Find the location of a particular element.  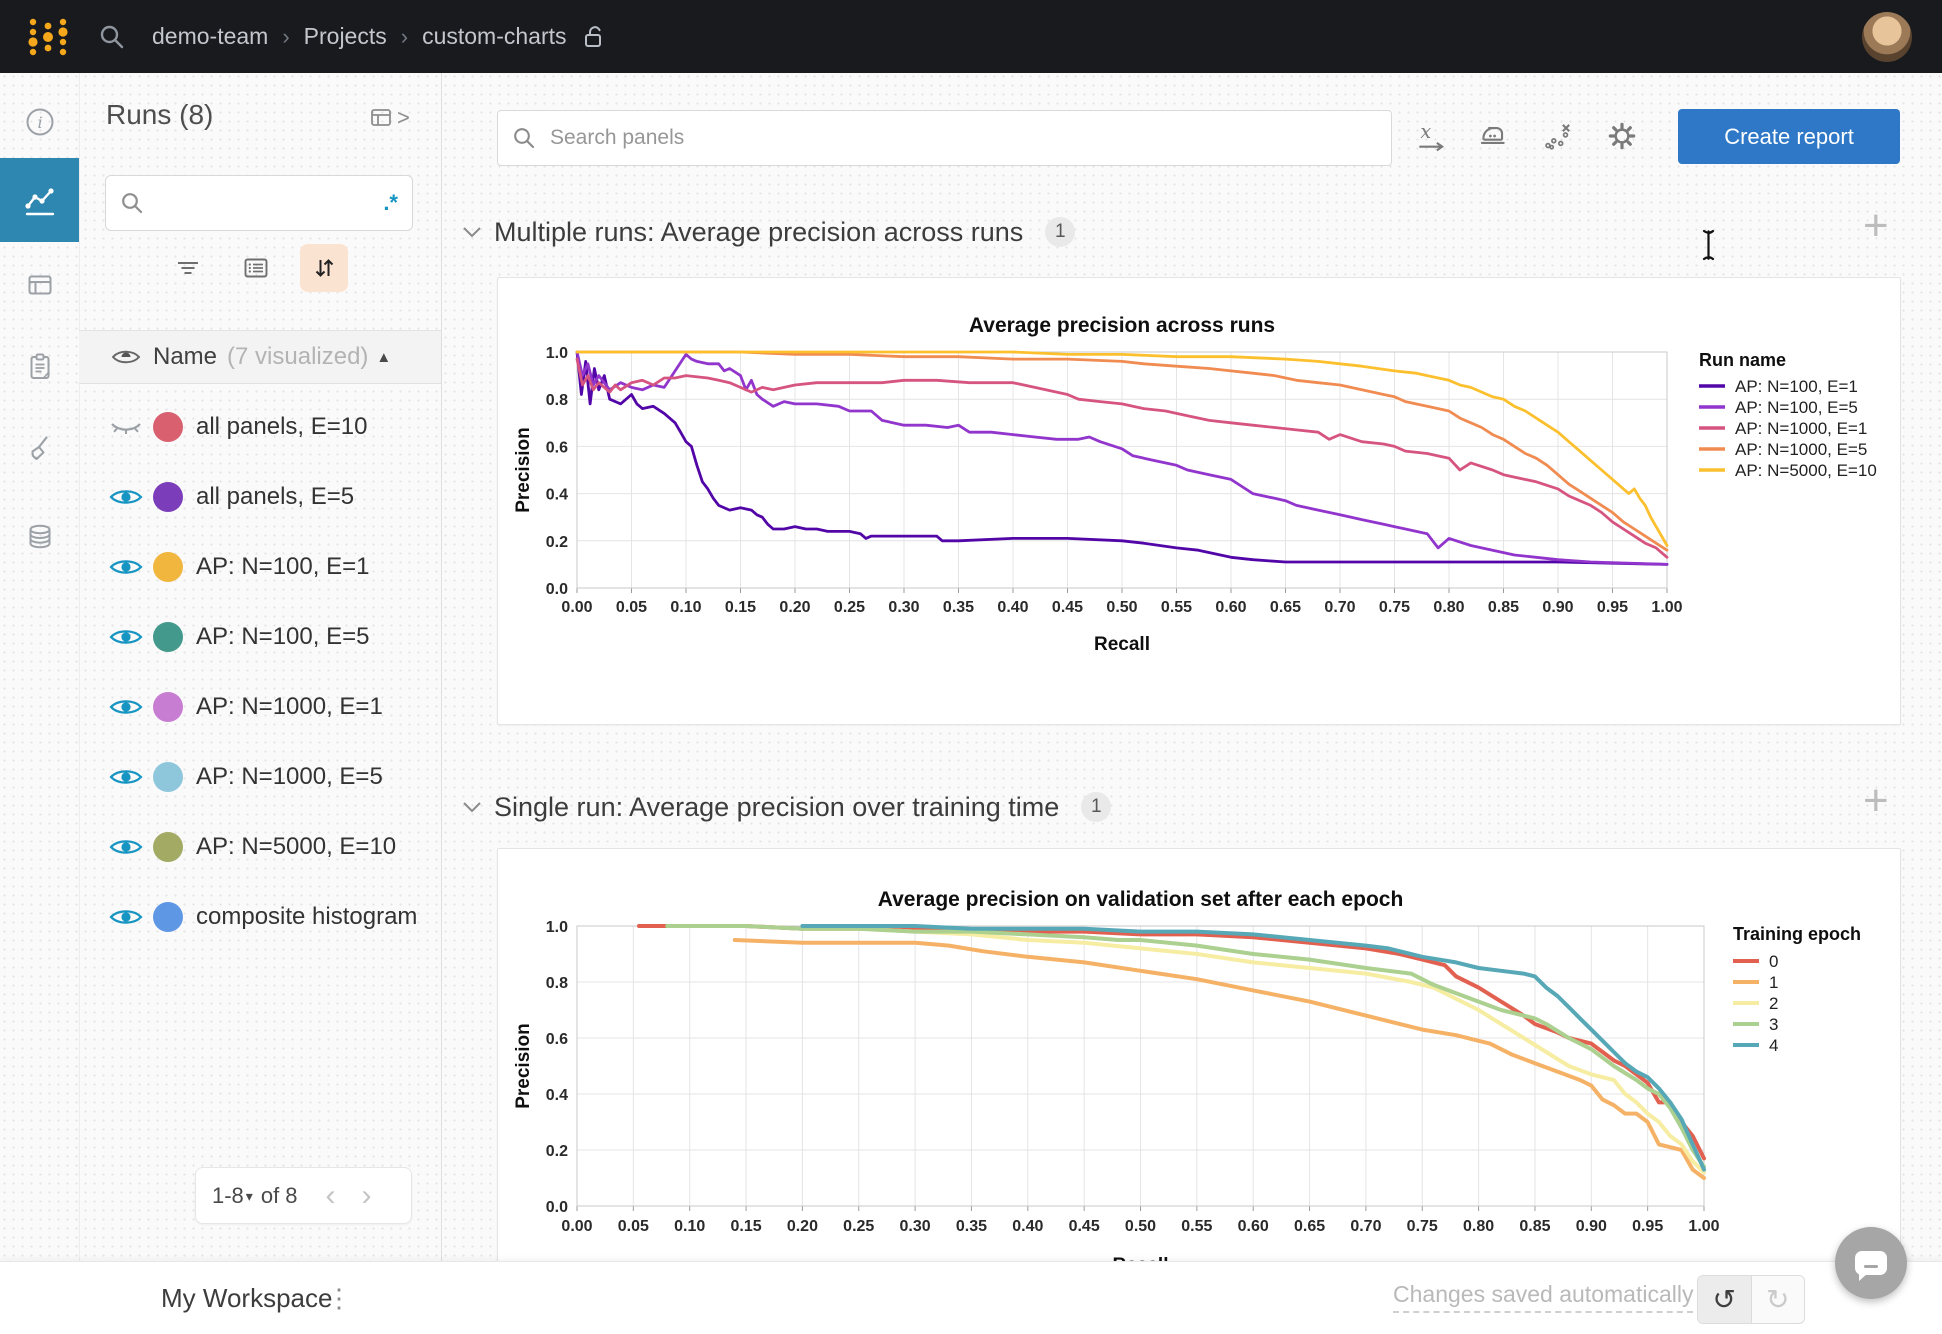

run-row: AP: N=100, E=5 is located at coordinates (260, 637).